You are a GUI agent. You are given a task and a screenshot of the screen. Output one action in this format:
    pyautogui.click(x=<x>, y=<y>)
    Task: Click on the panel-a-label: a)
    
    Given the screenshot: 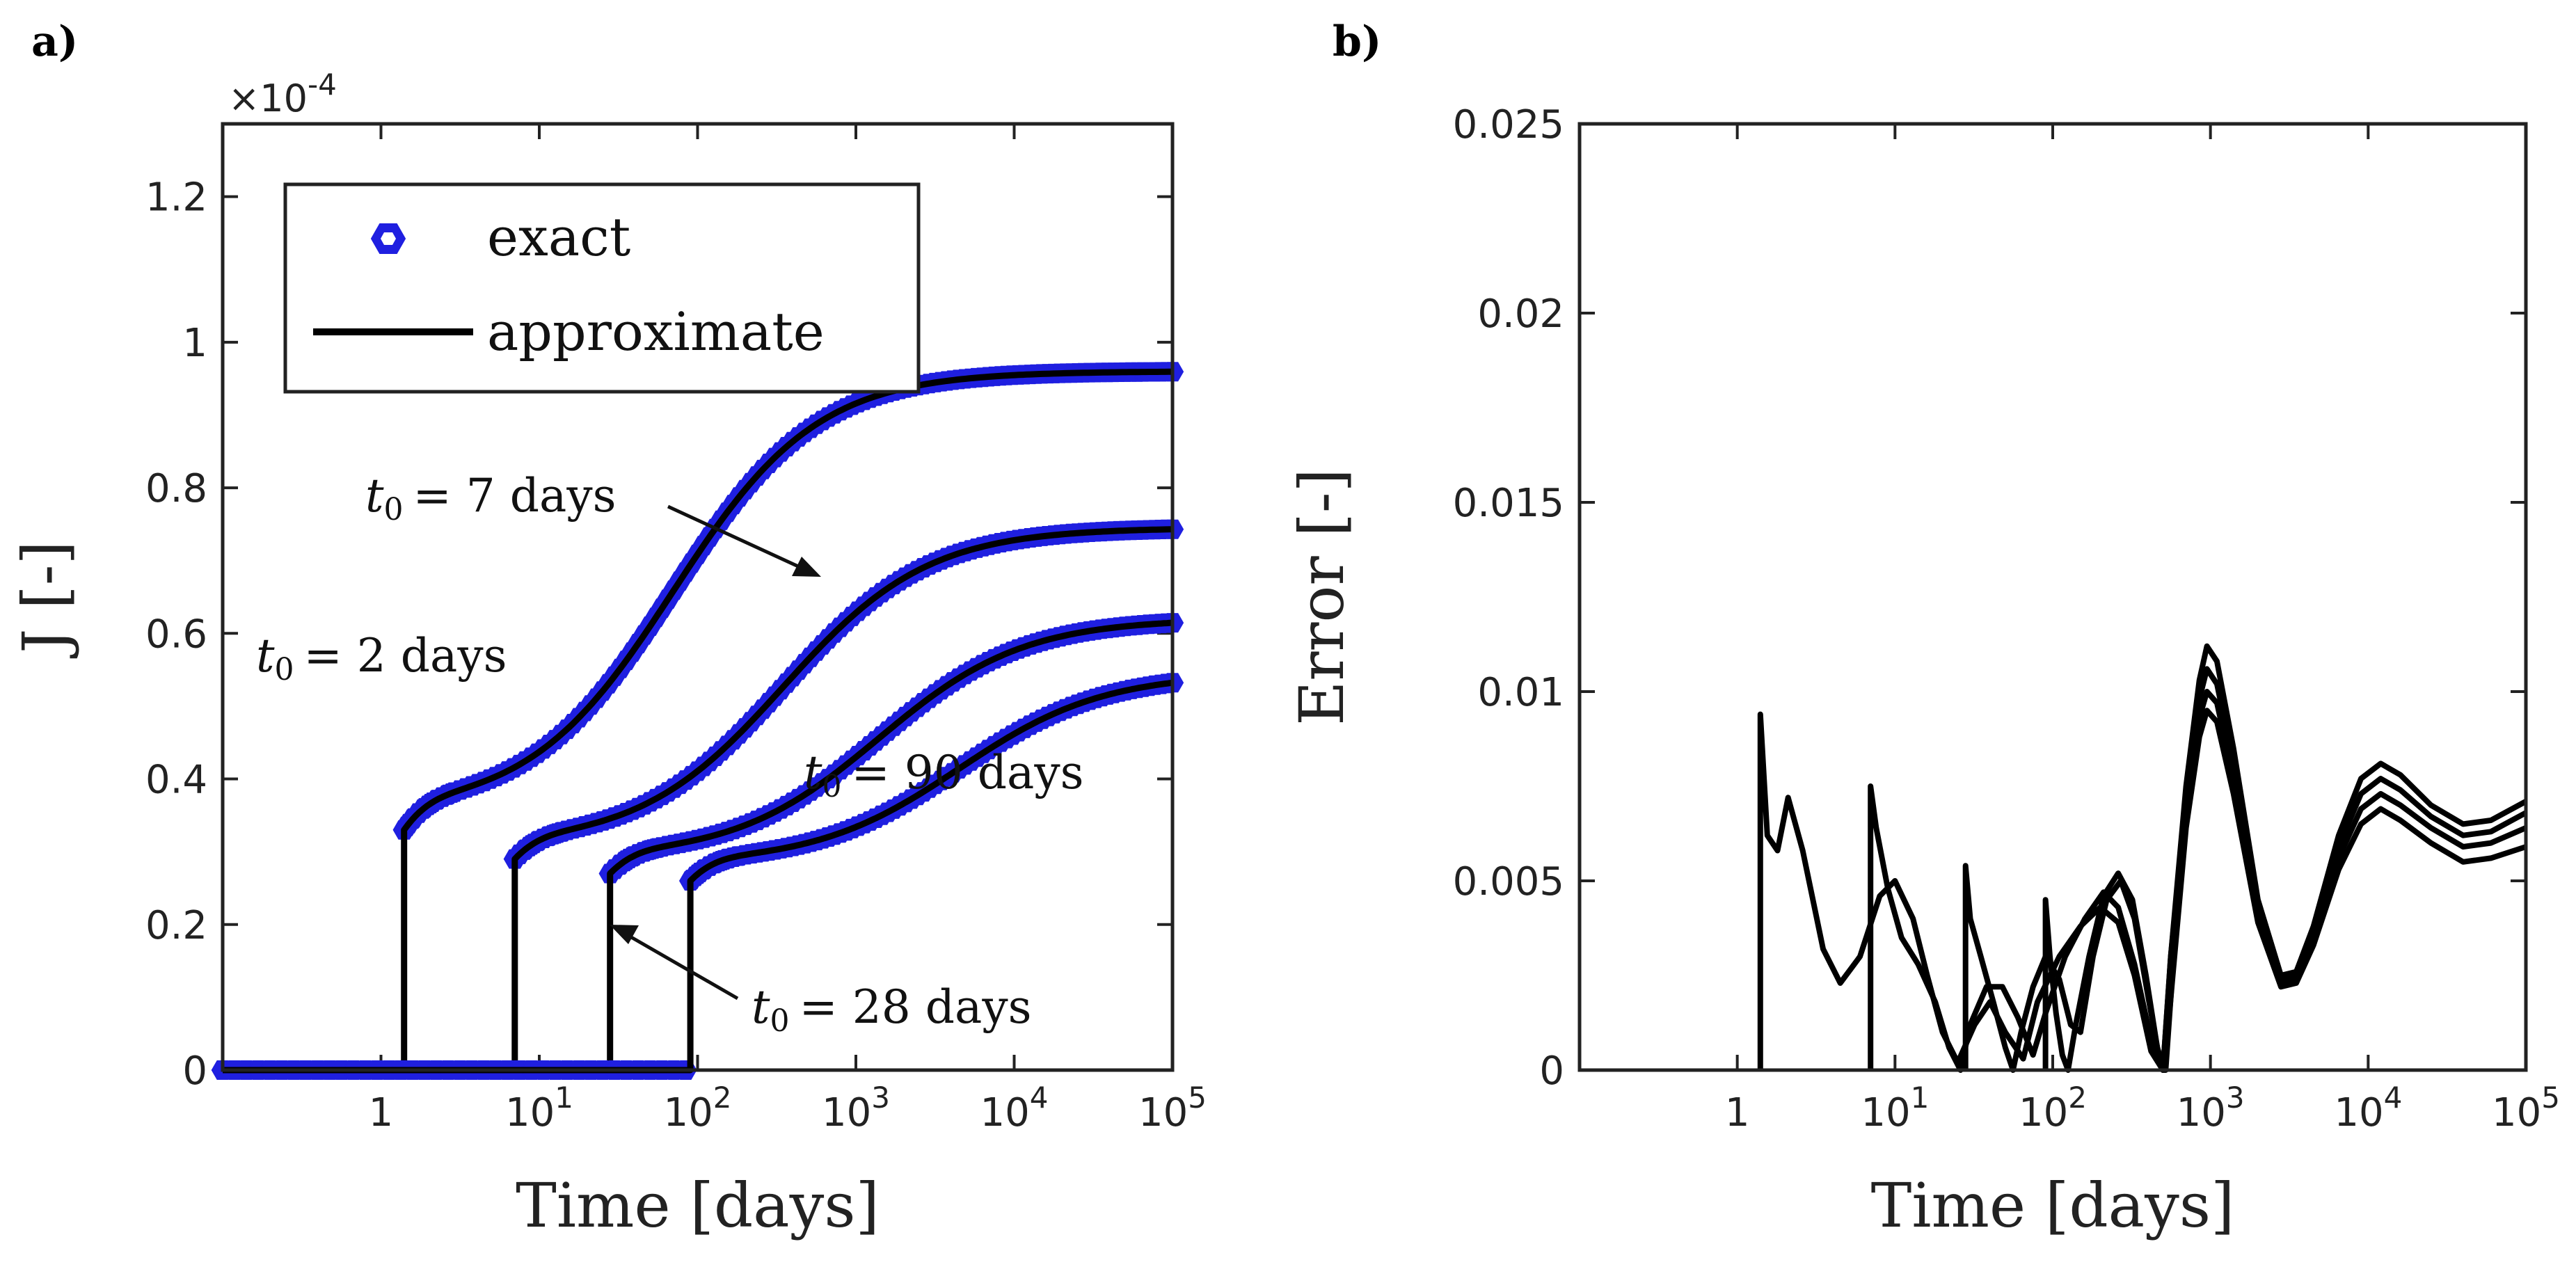 What is the action you would take?
    pyautogui.click(x=54, y=41)
    